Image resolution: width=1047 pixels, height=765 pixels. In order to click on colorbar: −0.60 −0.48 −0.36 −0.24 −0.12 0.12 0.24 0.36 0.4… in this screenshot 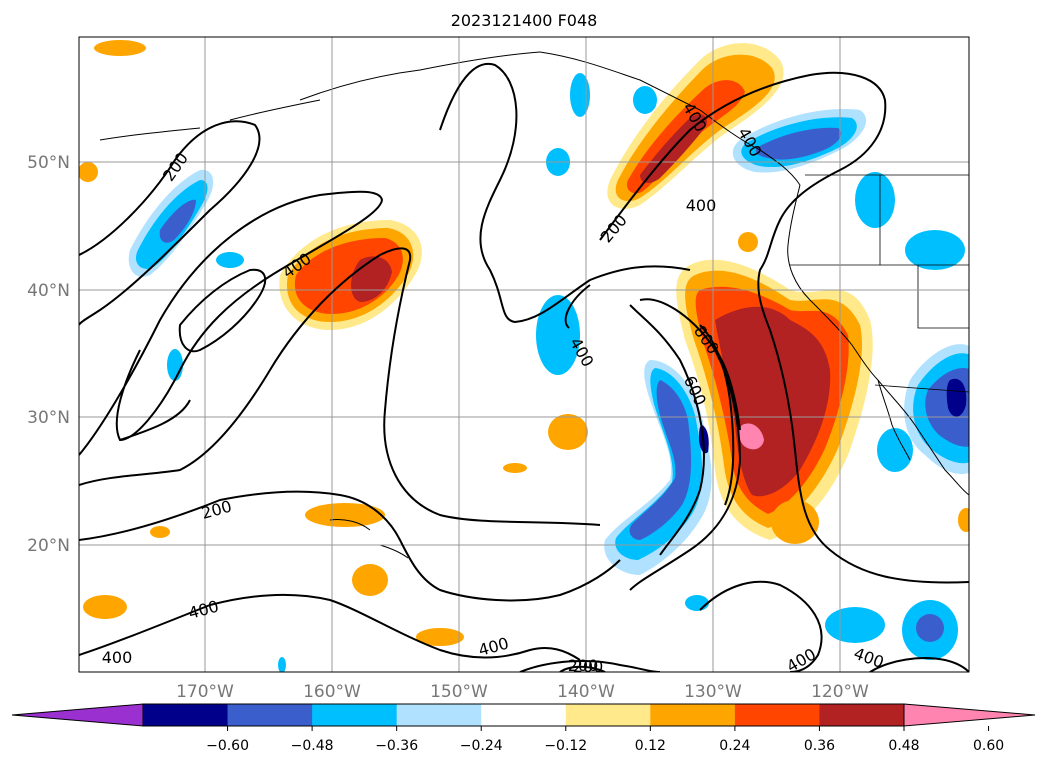, I will do `click(523, 728)`.